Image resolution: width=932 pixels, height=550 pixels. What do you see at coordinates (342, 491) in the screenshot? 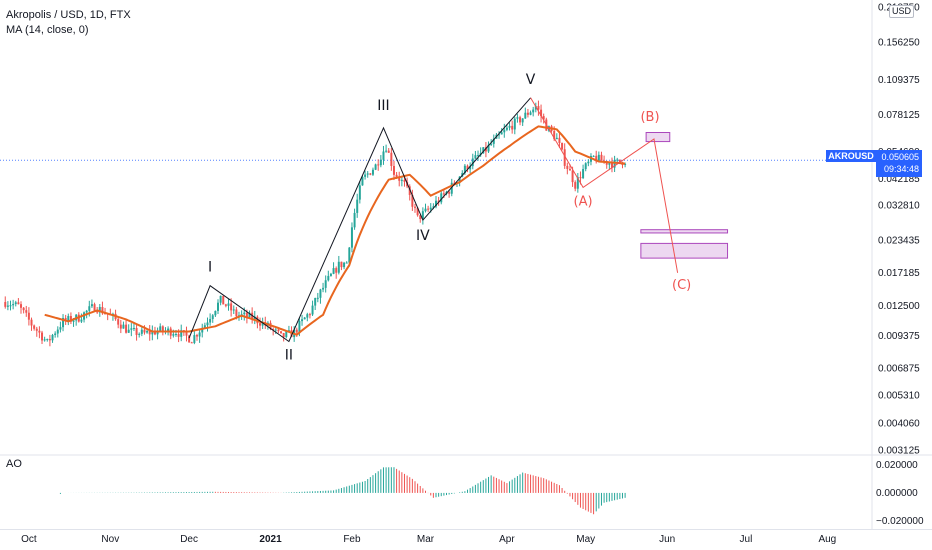
I see `ao-histogram` at bounding box center [342, 491].